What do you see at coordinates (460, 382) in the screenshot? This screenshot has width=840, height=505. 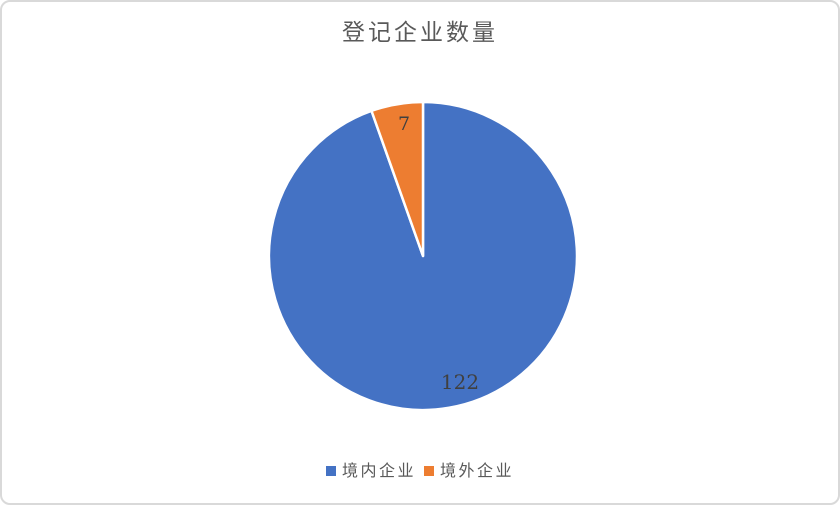 I see `data-label-domestic: 122` at bounding box center [460, 382].